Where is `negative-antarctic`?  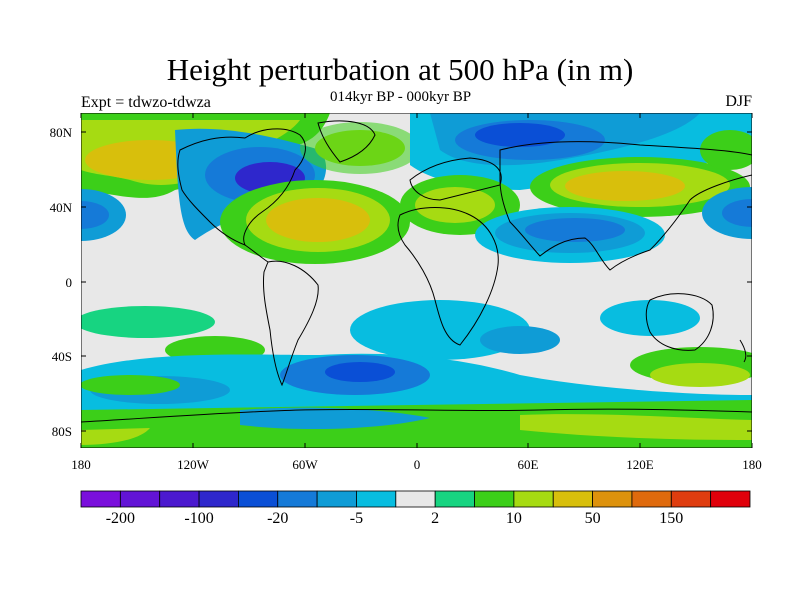 negative-antarctic is located at coordinates (335, 418).